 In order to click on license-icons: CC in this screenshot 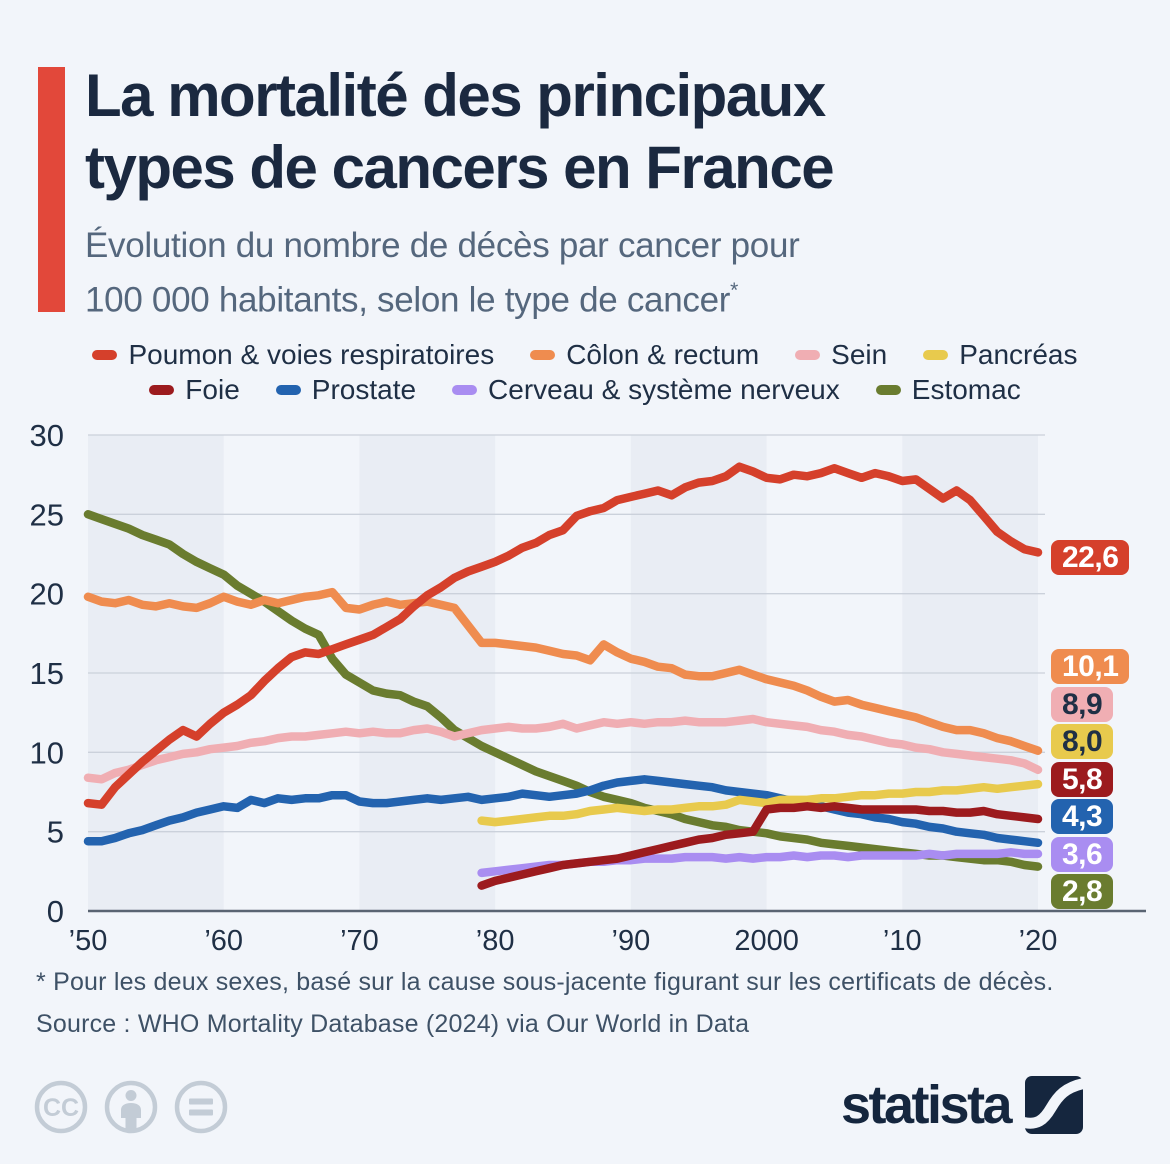, I will do `click(131, 1107)`.